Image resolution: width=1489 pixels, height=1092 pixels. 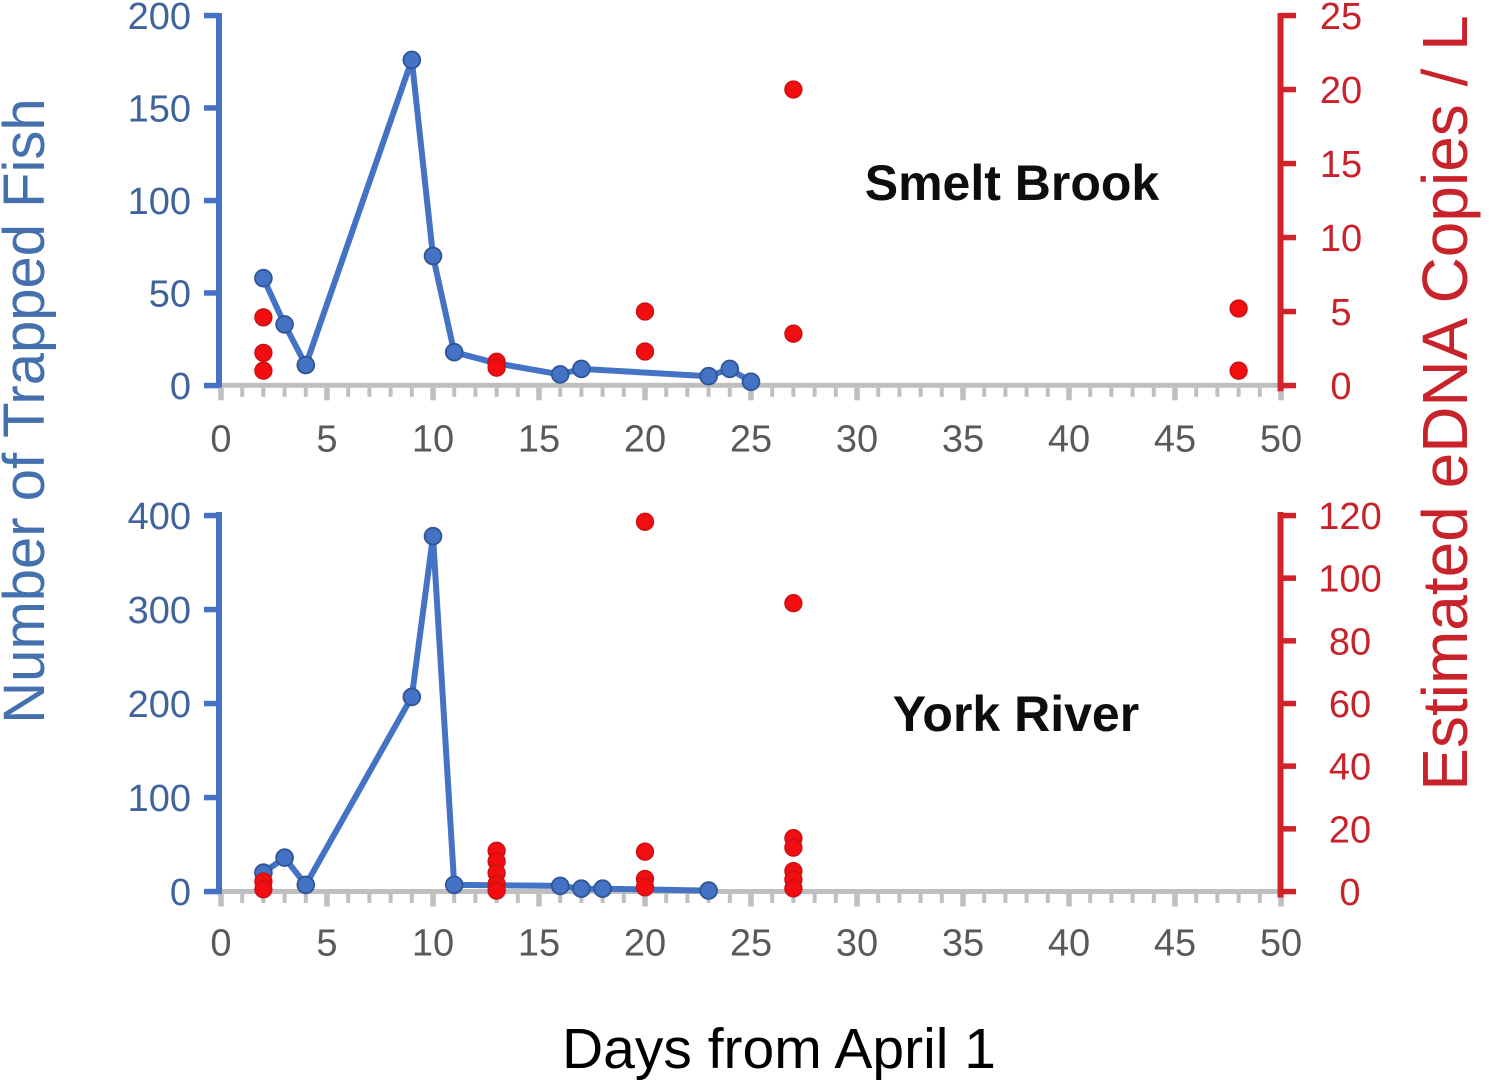 What do you see at coordinates (28, 410) in the screenshot?
I see `svg-text: Number of Trapped Fish` at bounding box center [28, 410].